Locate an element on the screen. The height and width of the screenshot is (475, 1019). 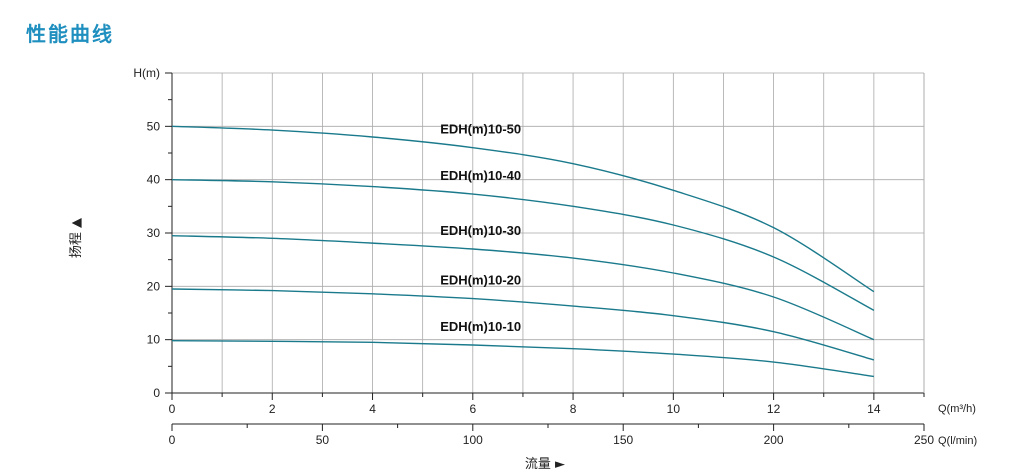
y-tick-label: 10 is located at coordinates (154, 340).